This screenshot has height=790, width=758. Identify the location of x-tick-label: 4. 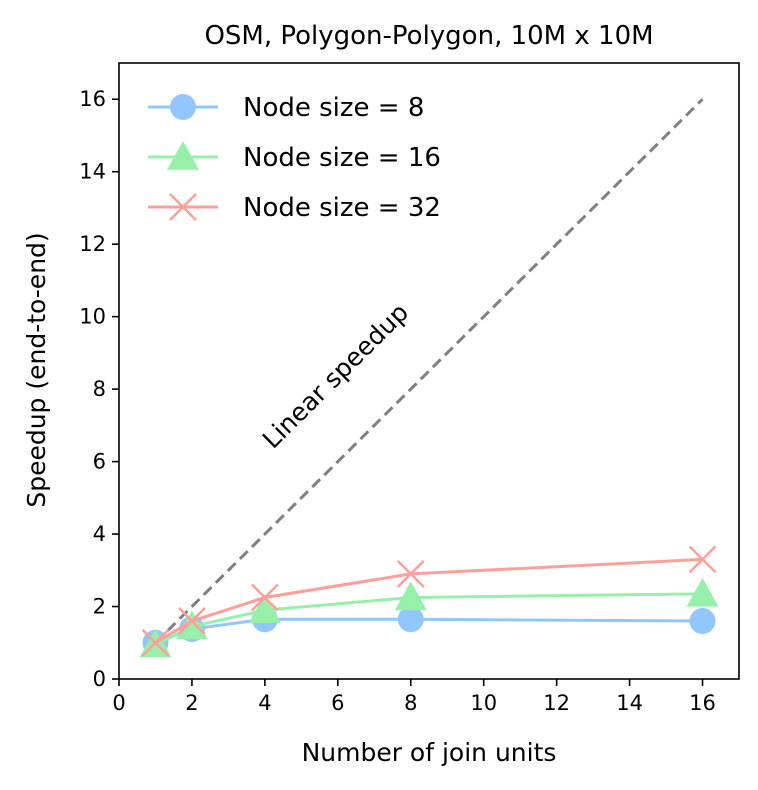
(264, 703).